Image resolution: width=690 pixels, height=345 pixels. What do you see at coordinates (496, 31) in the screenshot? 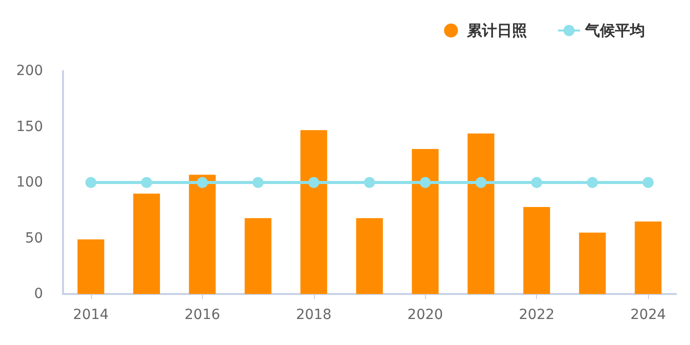
I see `legend-label: 累计日照` at bounding box center [496, 31].